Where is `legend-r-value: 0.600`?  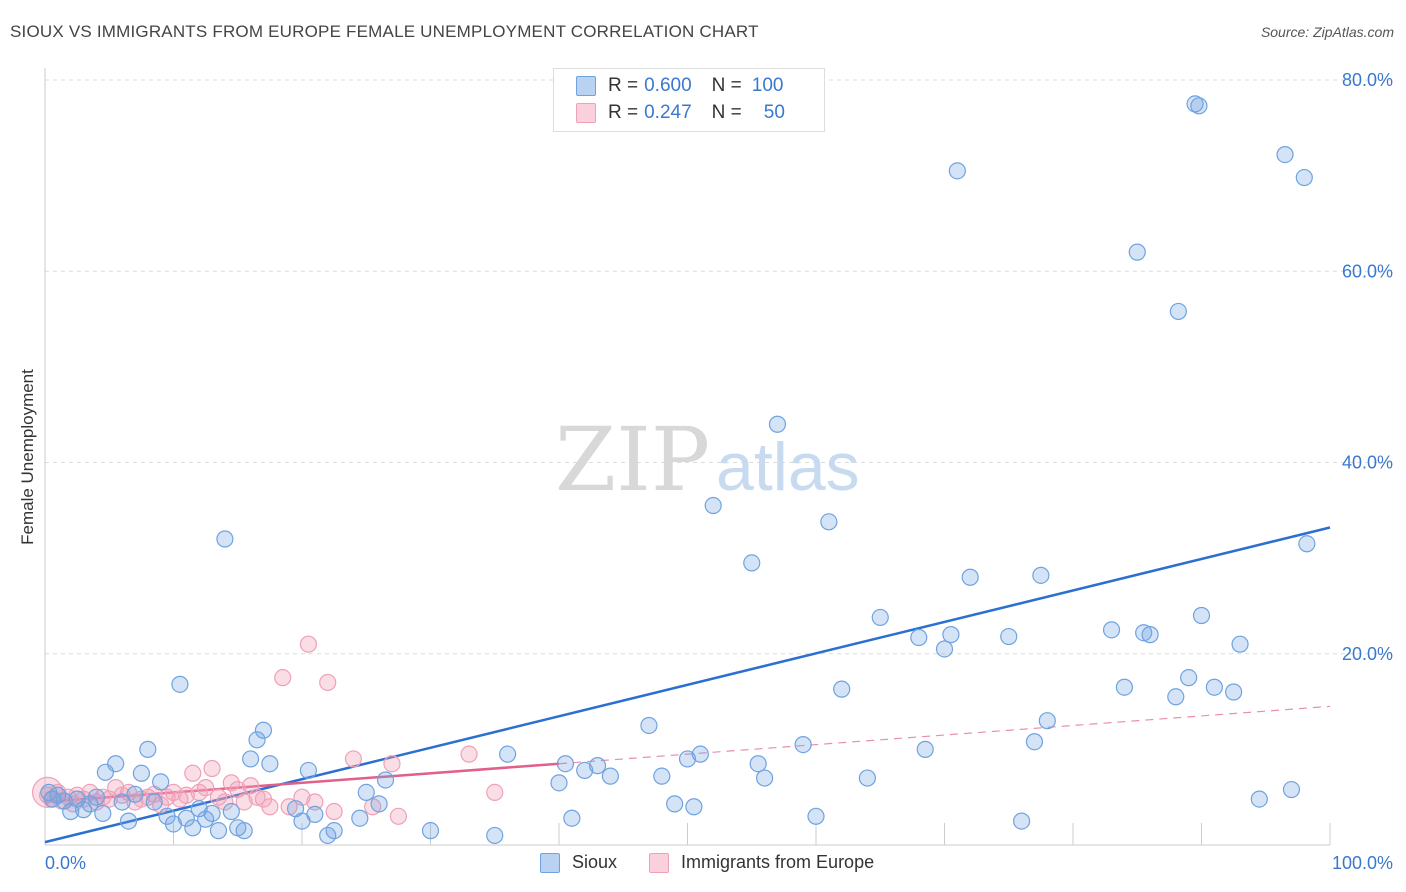 legend-r-value: 0.600 is located at coordinates (668, 85).